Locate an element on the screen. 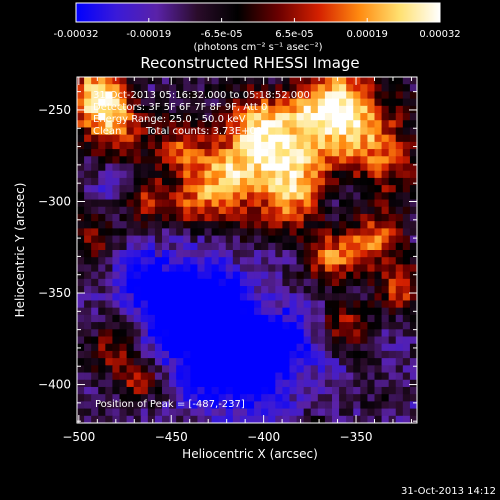  annotation-time-range: 31-Oct-2013 05:16:32.000 to 05:18:52.000 is located at coordinates (201, 95).